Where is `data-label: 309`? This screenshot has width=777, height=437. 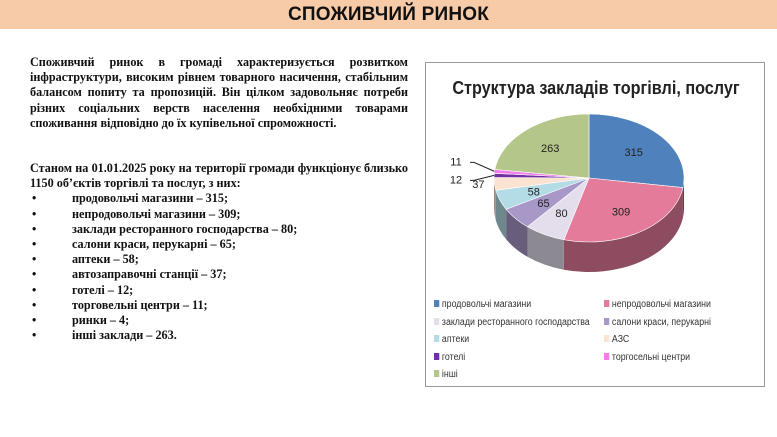 data-label: 309 is located at coordinates (621, 212).